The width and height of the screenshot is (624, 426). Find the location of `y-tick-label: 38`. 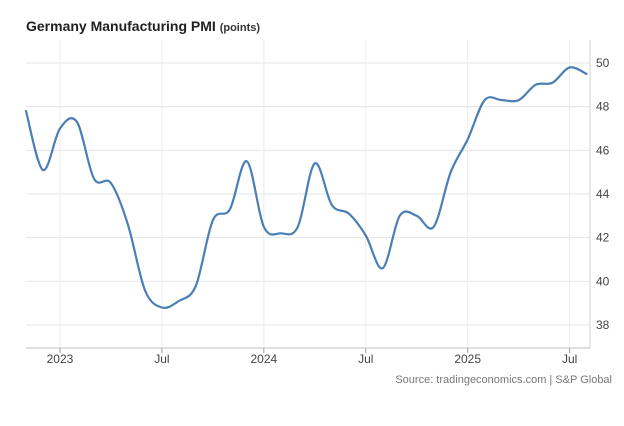

y-tick-label: 38 is located at coordinates (603, 325).